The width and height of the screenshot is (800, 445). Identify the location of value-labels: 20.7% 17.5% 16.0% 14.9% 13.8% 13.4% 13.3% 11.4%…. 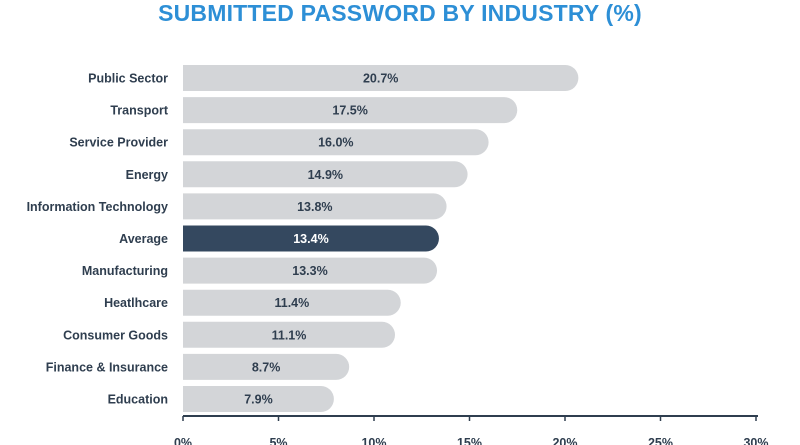
(321, 239).